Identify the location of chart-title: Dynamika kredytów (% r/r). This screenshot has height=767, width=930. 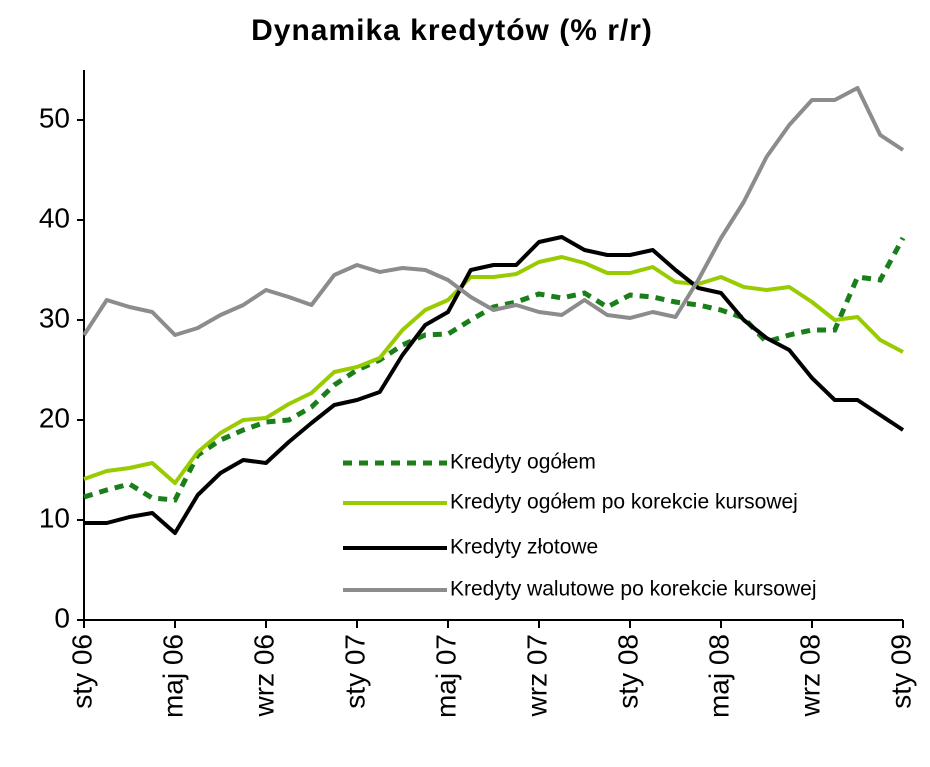
(452, 30).